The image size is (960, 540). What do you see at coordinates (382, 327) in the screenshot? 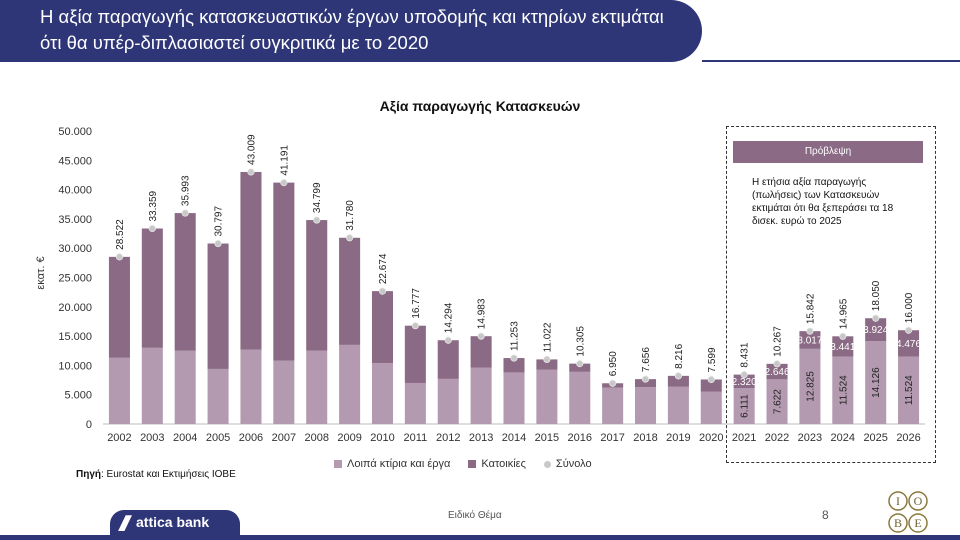
I see `bar-housing-2010` at bounding box center [382, 327].